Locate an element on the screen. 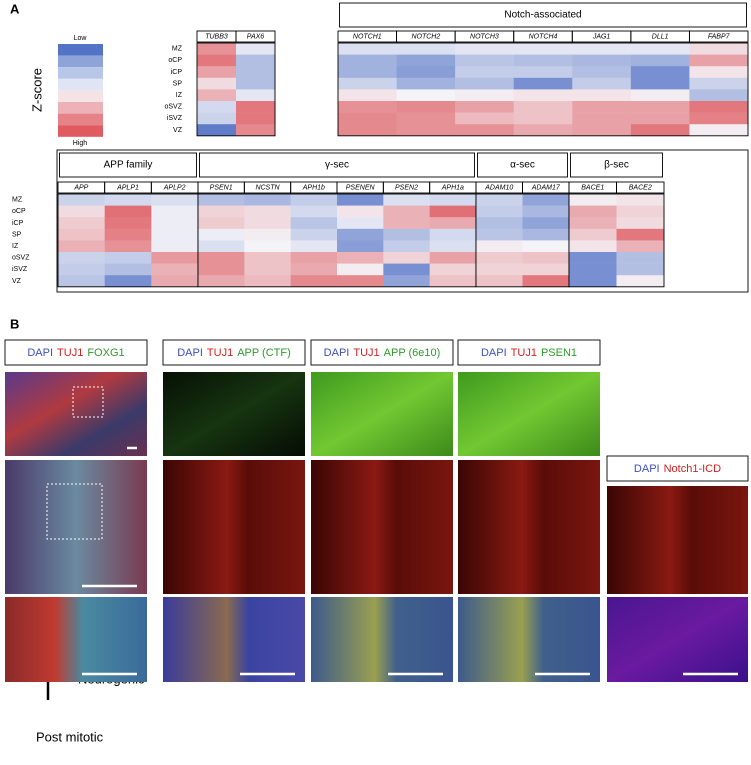  gene-label: JAG1 is located at coordinates (601, 37).